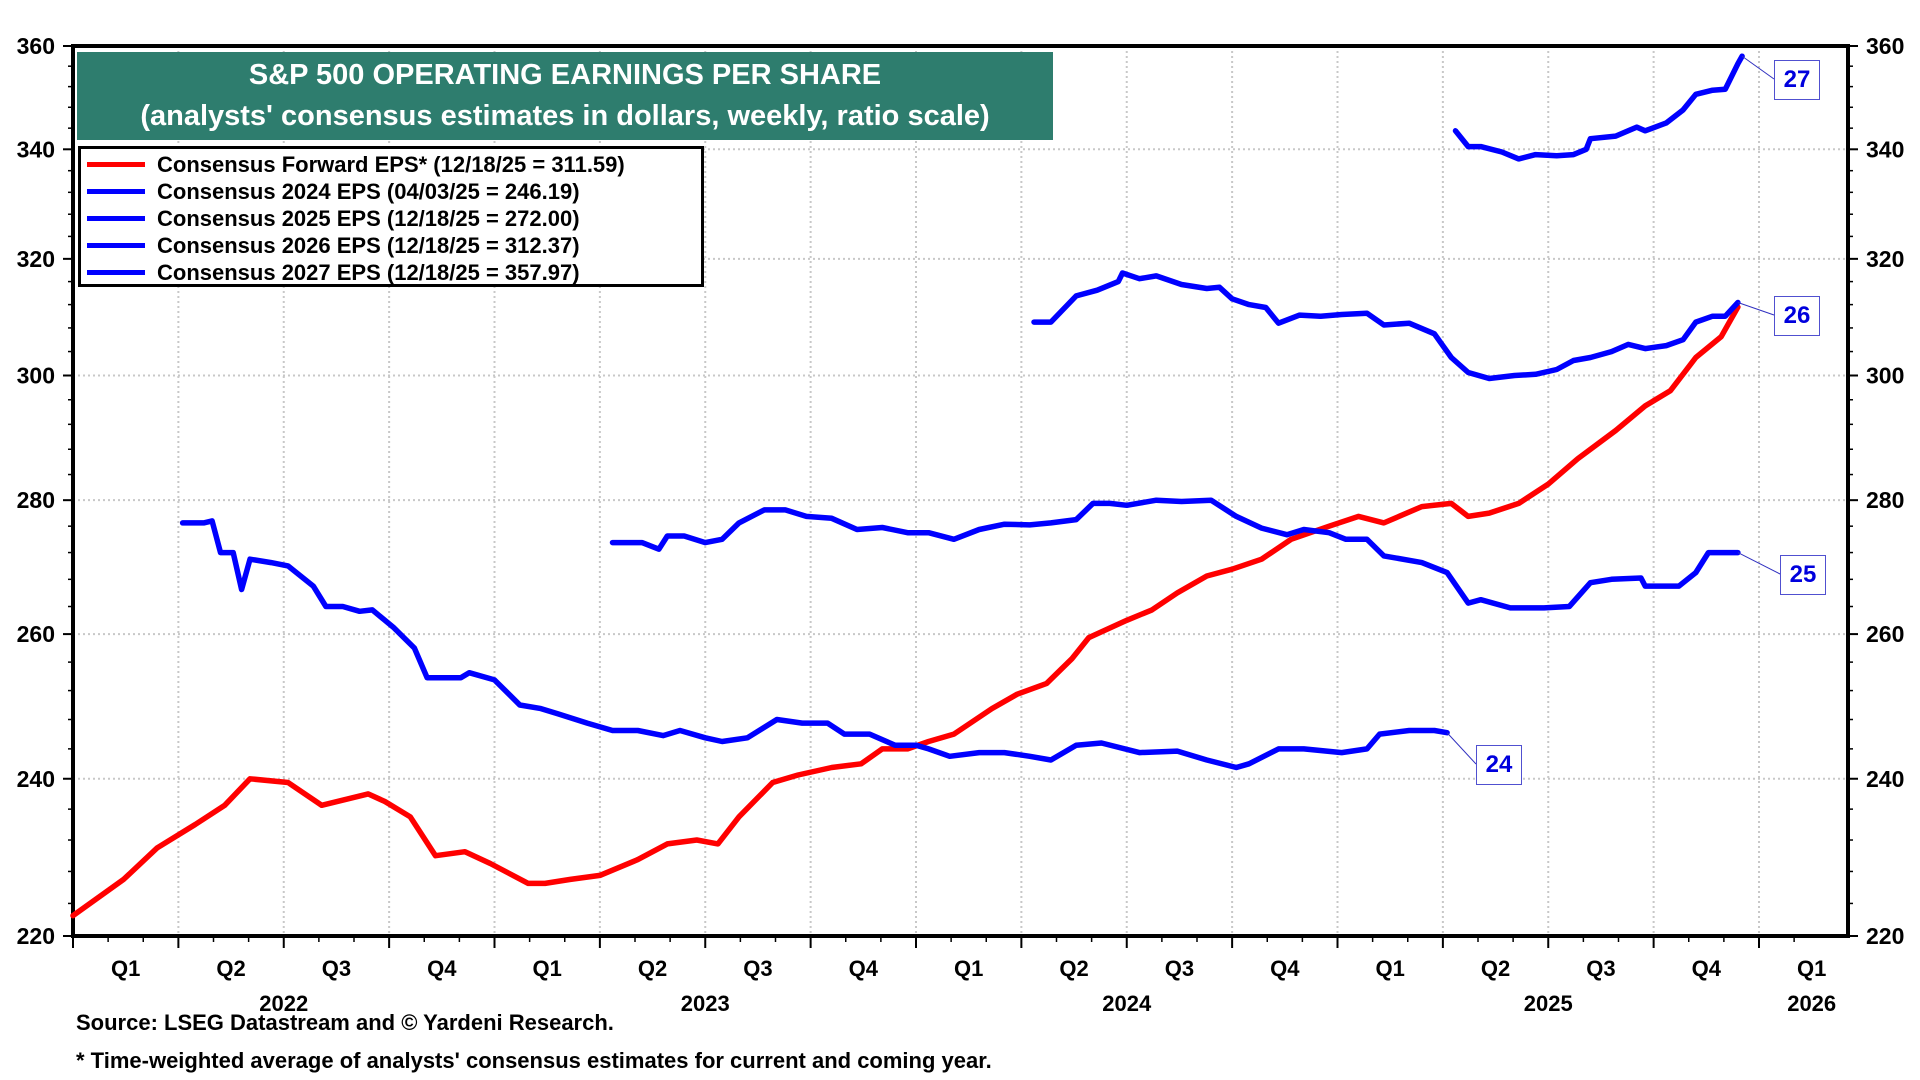  I want to click on y-tick-label-left: 220, so click(36, 936).